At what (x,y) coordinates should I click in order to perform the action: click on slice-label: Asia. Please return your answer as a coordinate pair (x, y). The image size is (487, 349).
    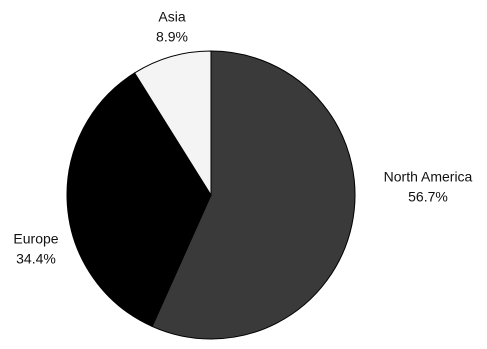
    Looking at the image, I should click on (171, 17).